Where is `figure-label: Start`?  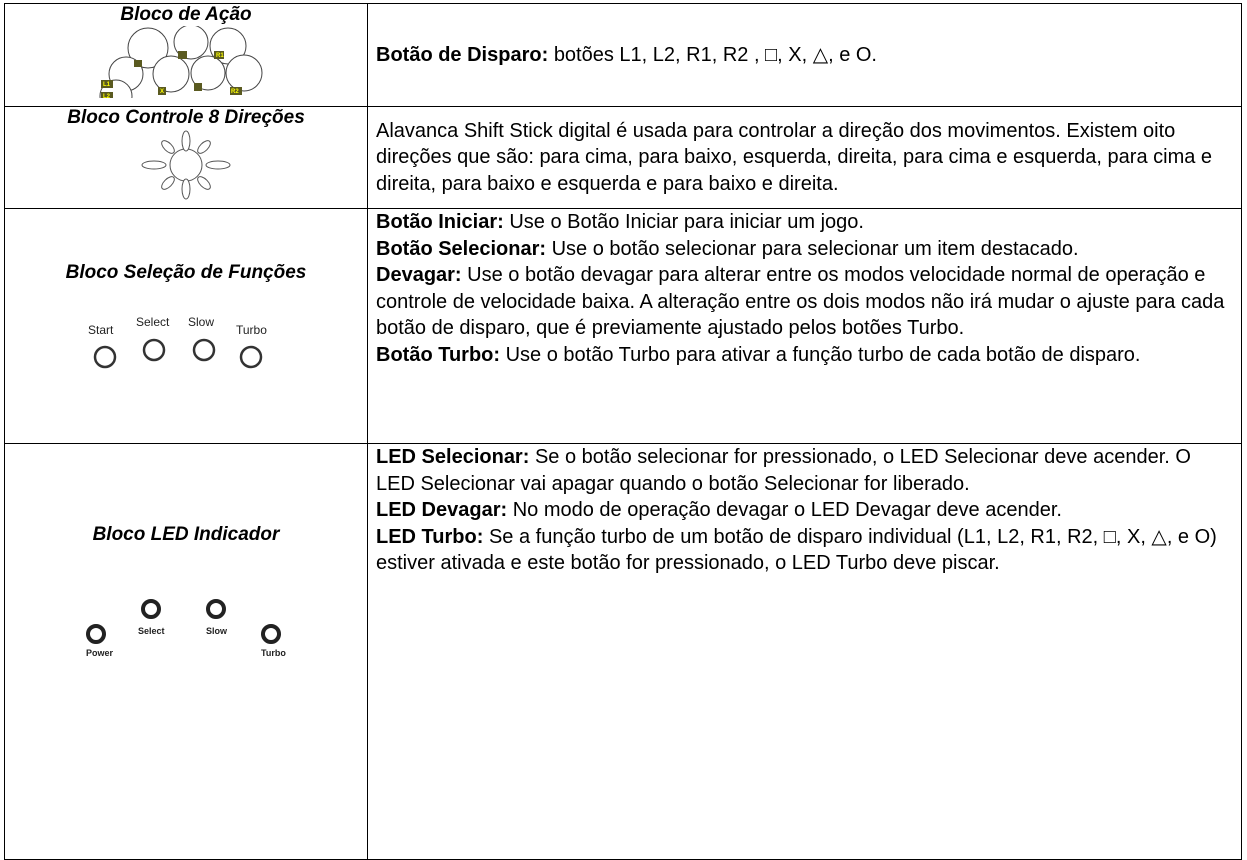
figure-label: Start is located at coordinates (101, 330).